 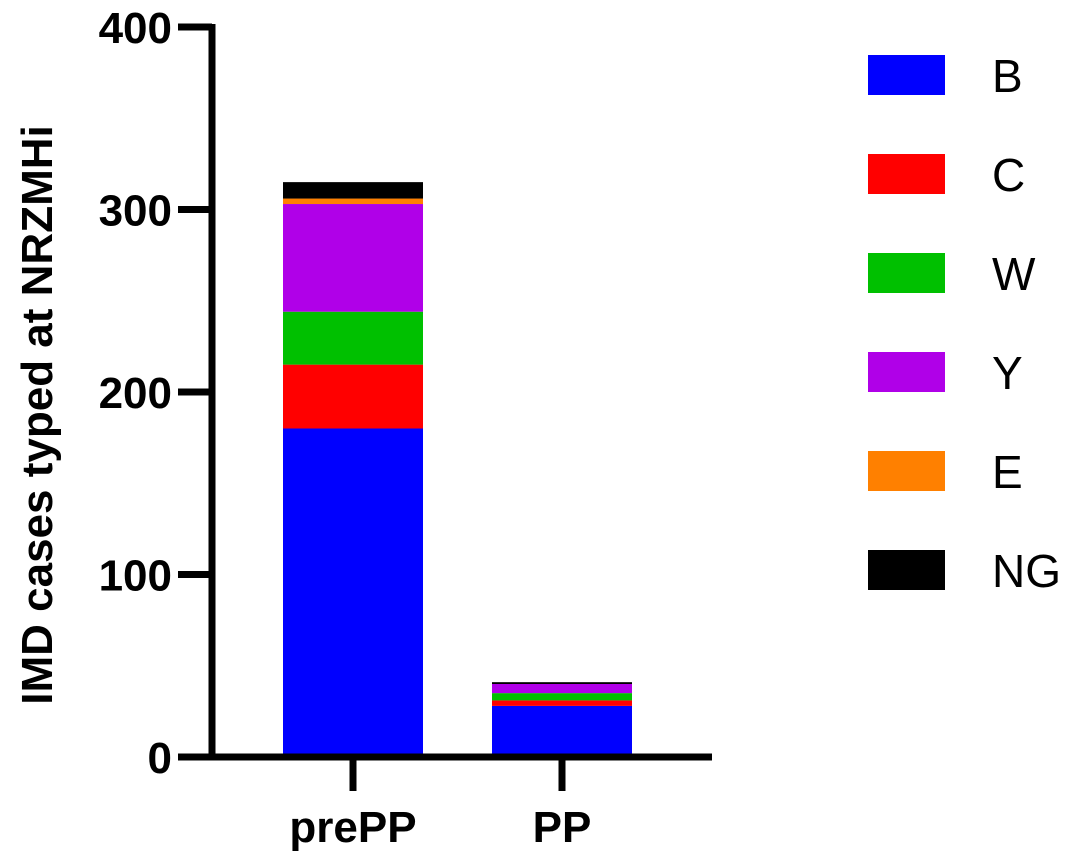 I want to click on legend-swatch-W, so click(x=906, y=273).